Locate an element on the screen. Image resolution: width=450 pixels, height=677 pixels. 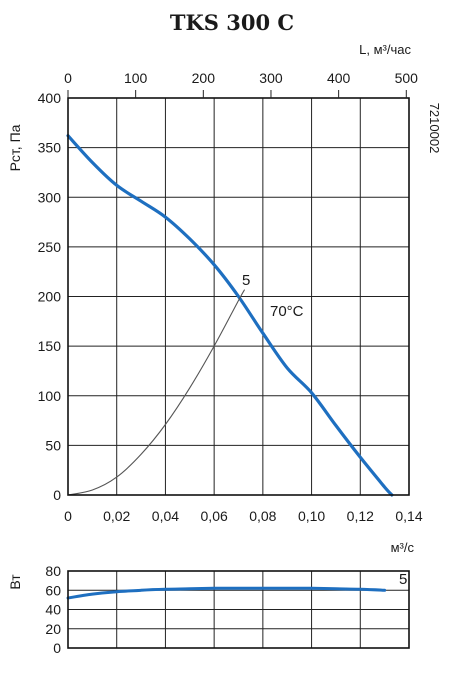
y-tick-label: 300 is located at coordinates (50, 197).